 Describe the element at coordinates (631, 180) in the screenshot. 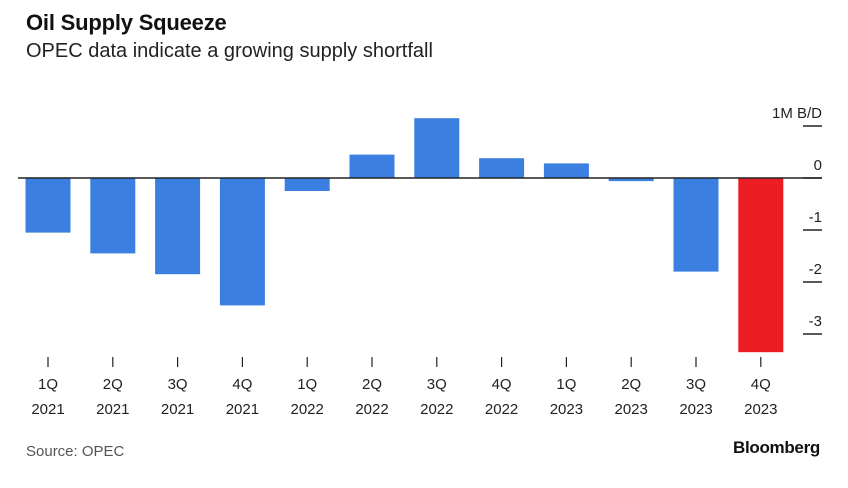

I see `bar-2q-2023` at that location.